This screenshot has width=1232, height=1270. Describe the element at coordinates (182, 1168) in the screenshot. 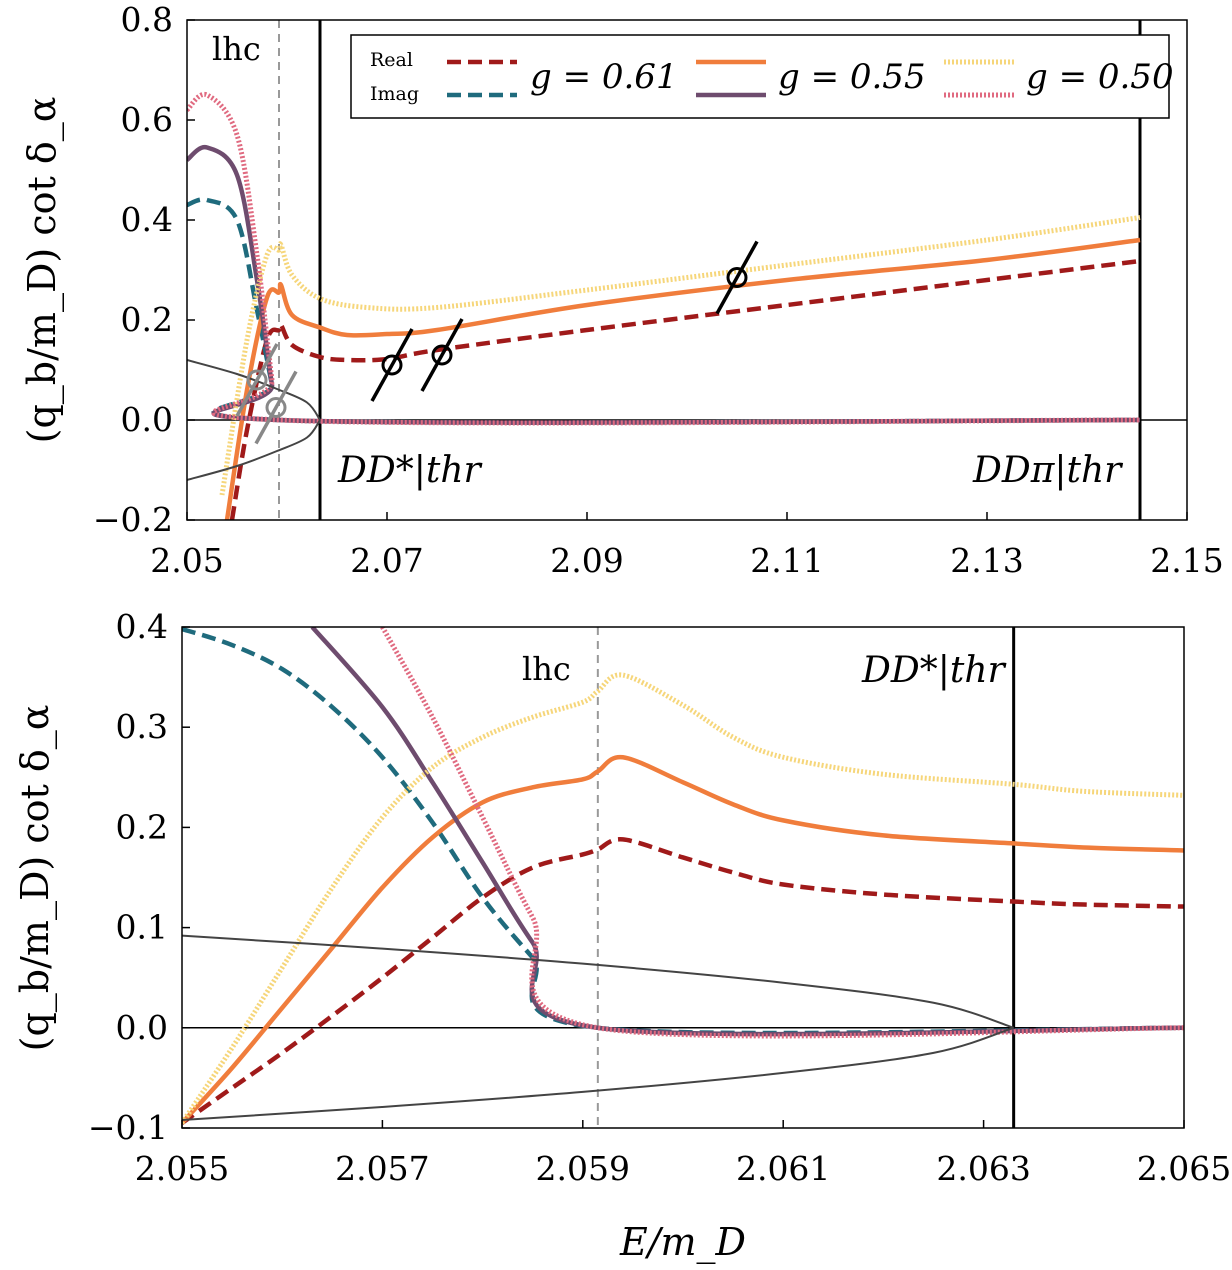

I see `bottom-xtick-label-0: 2.055` at that location.